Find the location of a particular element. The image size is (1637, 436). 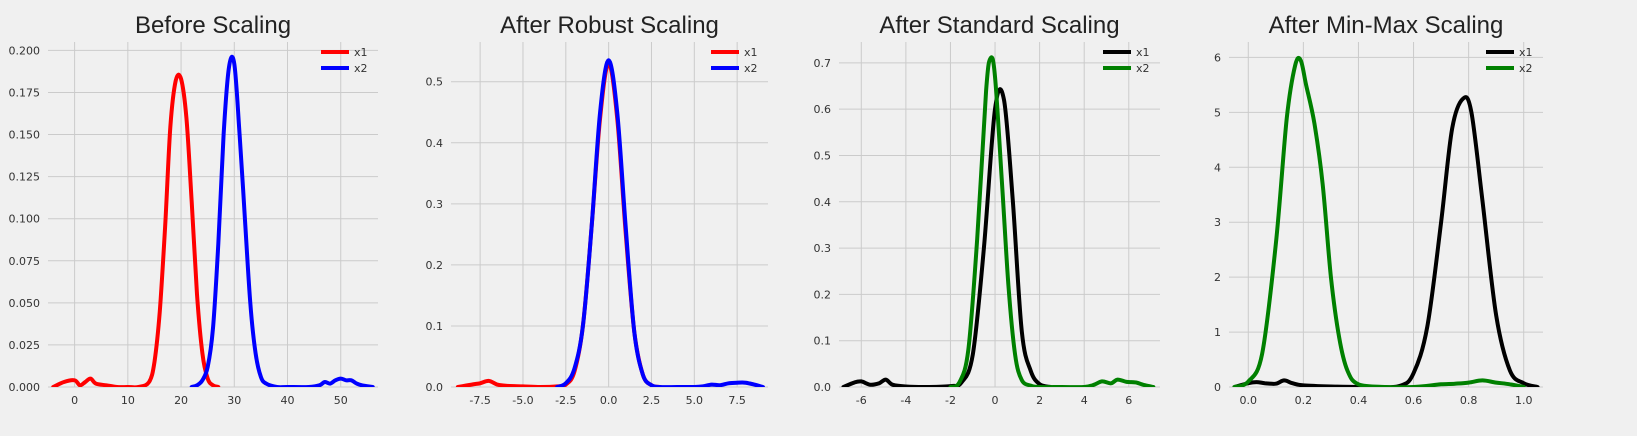

chart-title: After Min-Max Scaling is located at coordinates (1386, 25).